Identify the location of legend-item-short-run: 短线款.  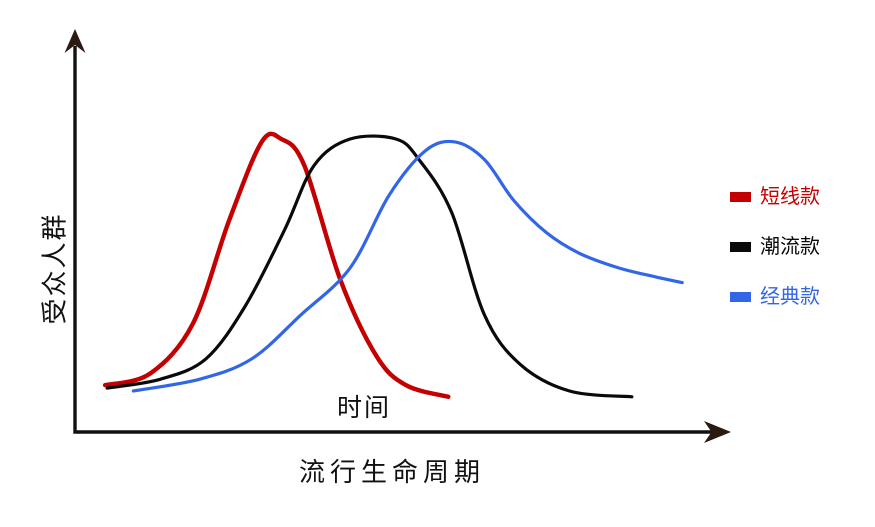
(795, 197).